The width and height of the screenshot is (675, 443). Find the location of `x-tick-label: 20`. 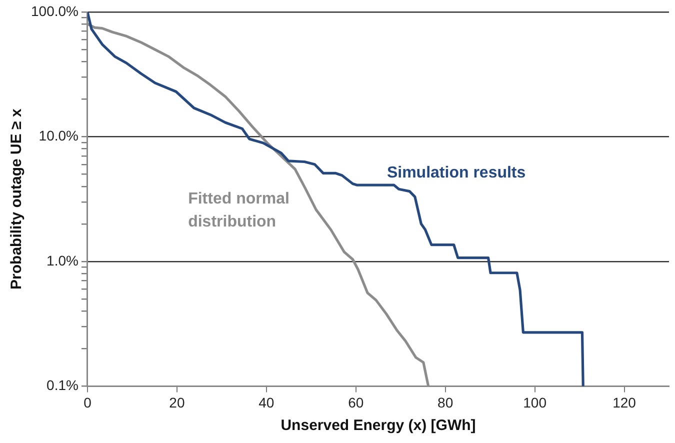

x-tick-label: 20 is located at coordinates (177, 402).